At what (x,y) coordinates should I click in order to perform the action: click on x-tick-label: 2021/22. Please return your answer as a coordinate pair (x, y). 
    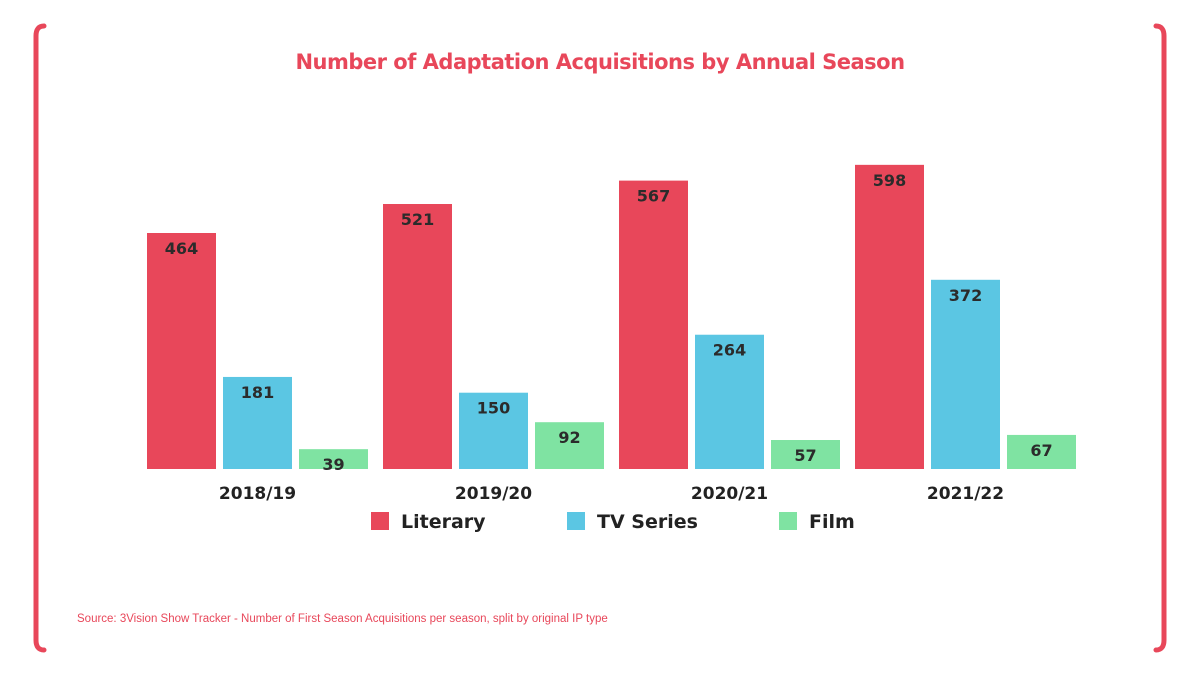
    Looking at the image, I should click on (965, 494).